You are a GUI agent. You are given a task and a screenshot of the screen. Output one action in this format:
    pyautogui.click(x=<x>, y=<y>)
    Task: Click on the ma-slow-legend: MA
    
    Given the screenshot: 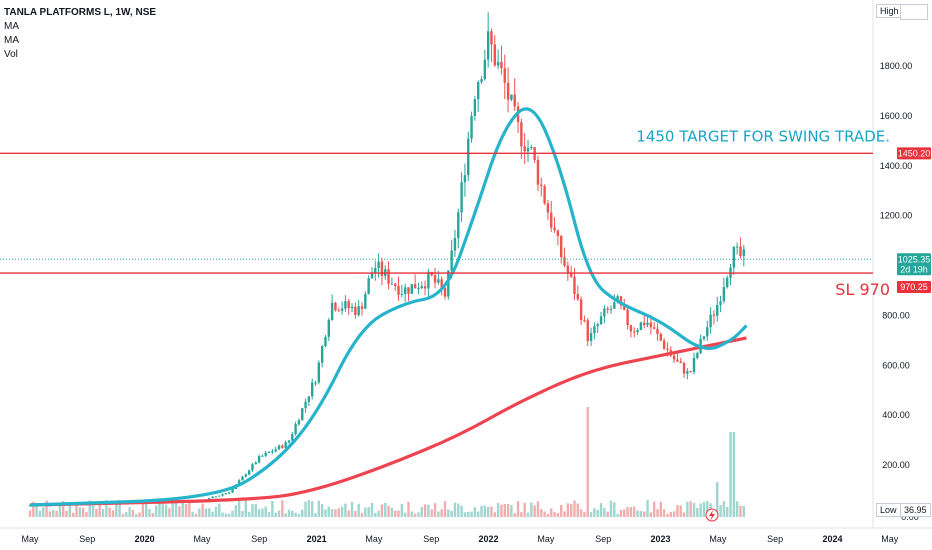 What is the action you would take?
    pyautogui.click(x=11, y=40)
    